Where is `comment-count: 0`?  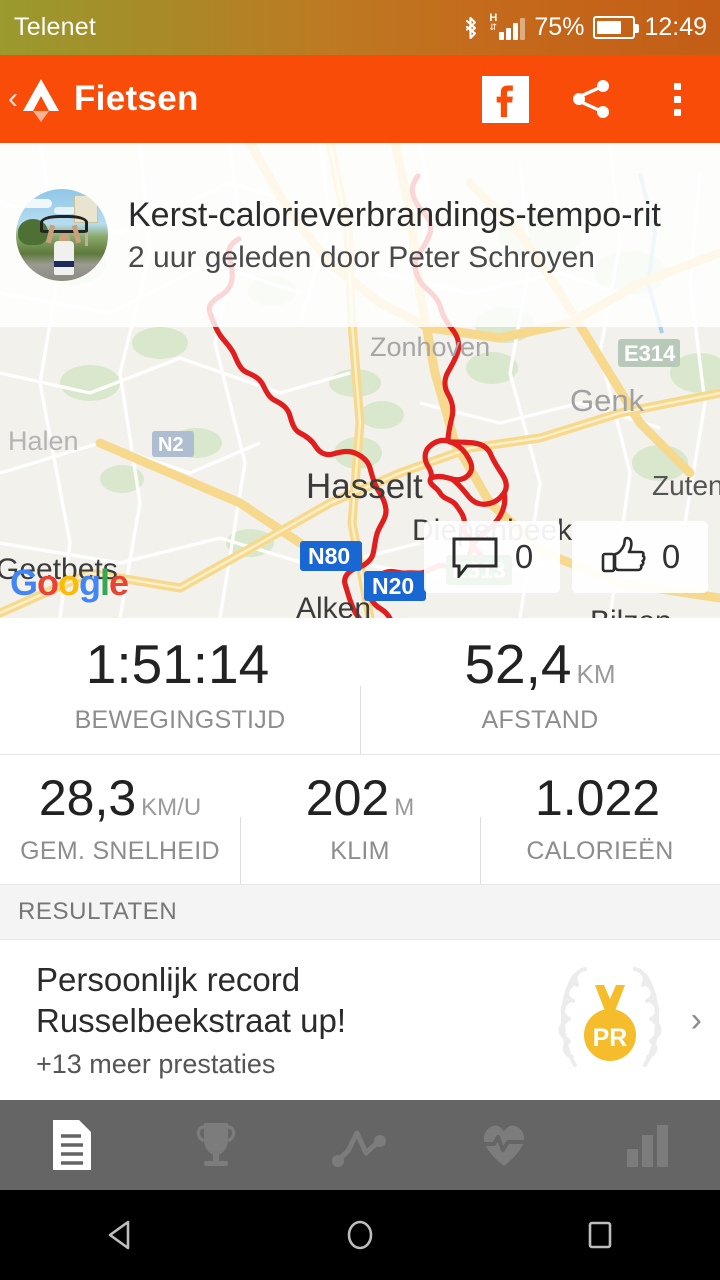
comment-count: 0 is located at coordinates (524, 556).